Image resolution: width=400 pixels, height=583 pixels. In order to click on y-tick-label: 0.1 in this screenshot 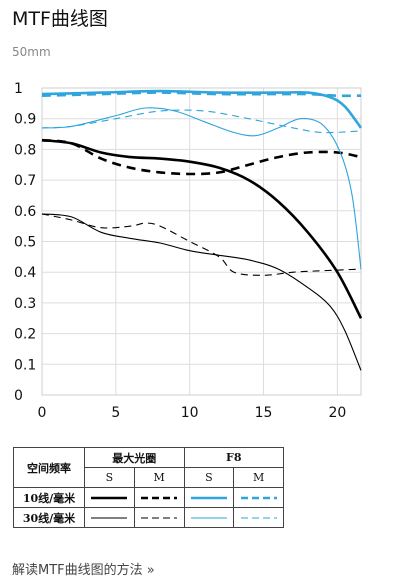, I will do `click(25, 365)`.